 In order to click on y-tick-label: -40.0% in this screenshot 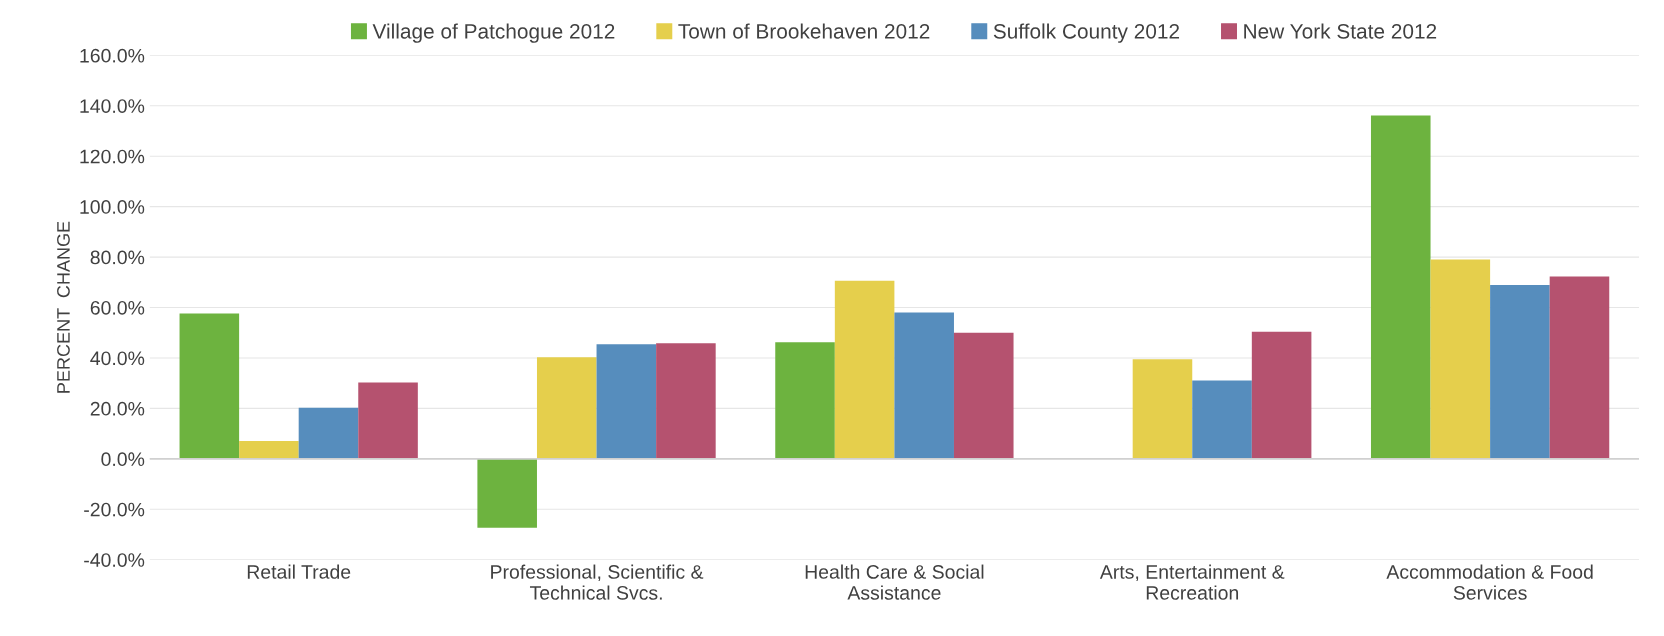, I will do `click(114, 560)`.